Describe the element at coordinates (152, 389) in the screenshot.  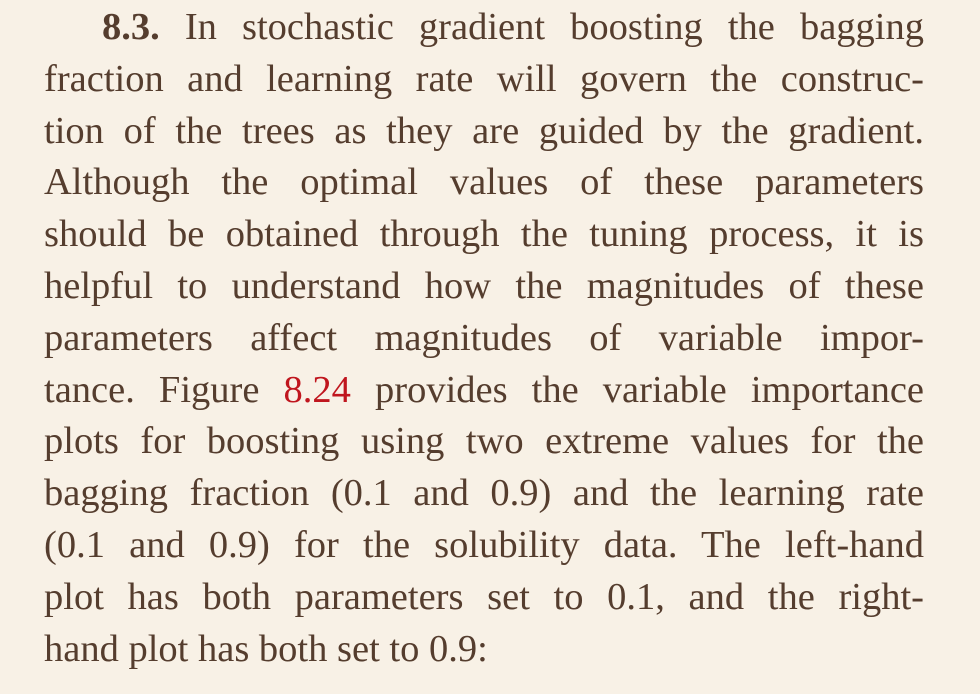
I see `line-8-text-before-ref: tance. Figure` at that location.